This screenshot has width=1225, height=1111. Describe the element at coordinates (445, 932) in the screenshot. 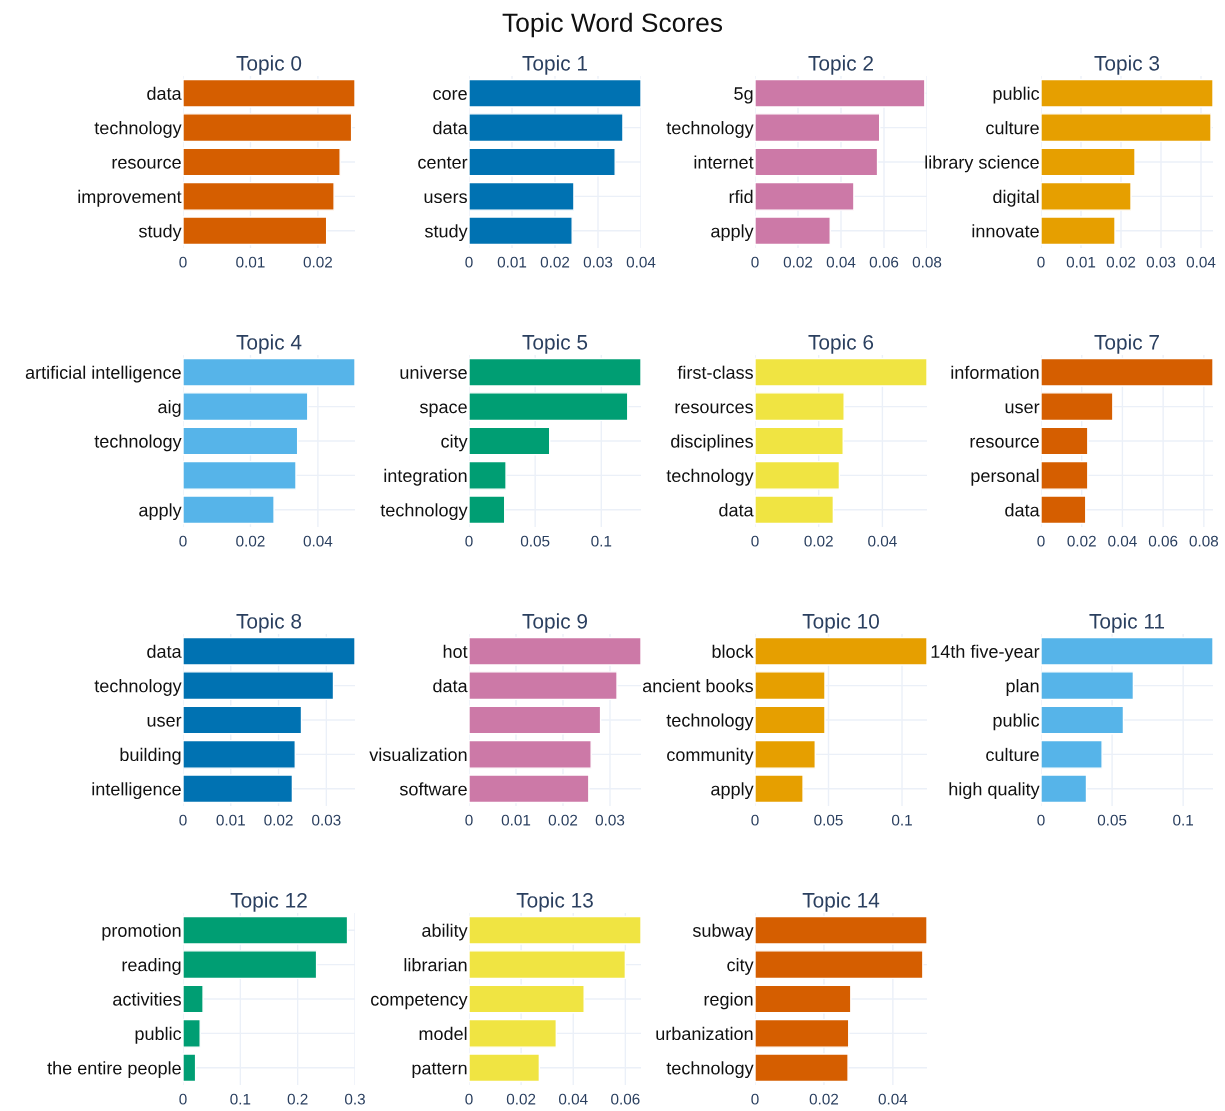

I see `y-tick-label: ability` at that location.